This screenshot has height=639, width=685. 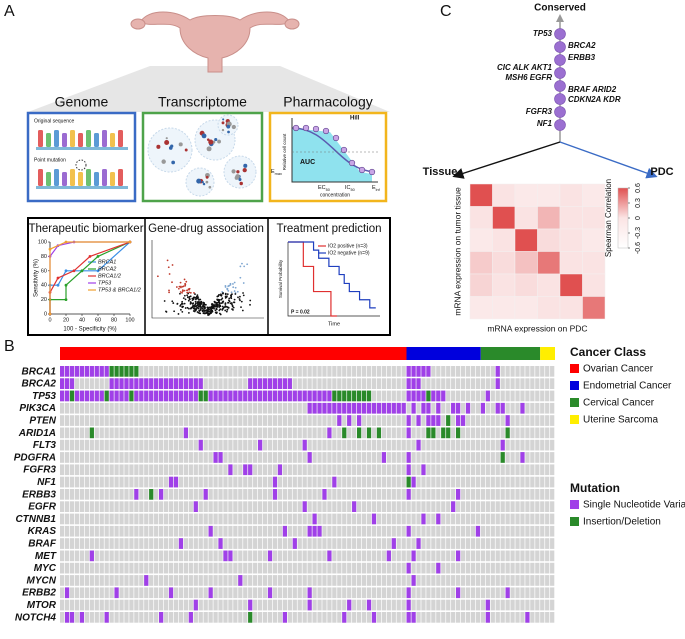 What do you see at coordinates (96, 179) in the screenshot?
I see `dna-base` at bounding box center [96, 179].